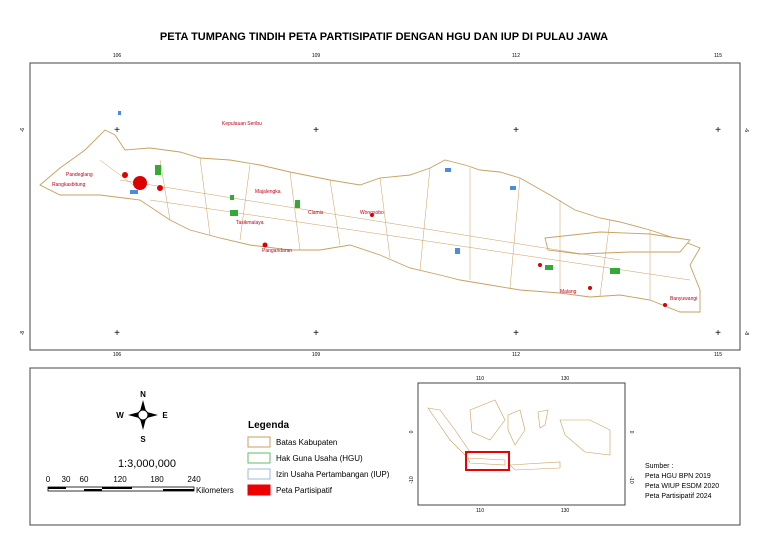  Describe the element at coordinates (306, 442) in the screenshot. I see `legend-label: Batas Kabupaten` at that location.